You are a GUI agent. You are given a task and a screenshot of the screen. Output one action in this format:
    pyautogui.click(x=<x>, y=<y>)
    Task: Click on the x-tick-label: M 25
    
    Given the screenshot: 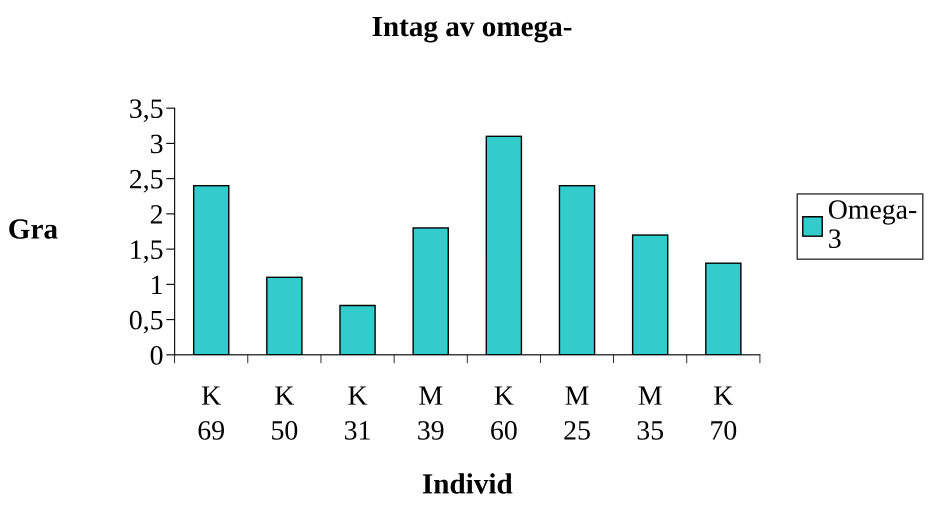 What is the action you would take?
    pyautogui.click(x=577, y=413)
    